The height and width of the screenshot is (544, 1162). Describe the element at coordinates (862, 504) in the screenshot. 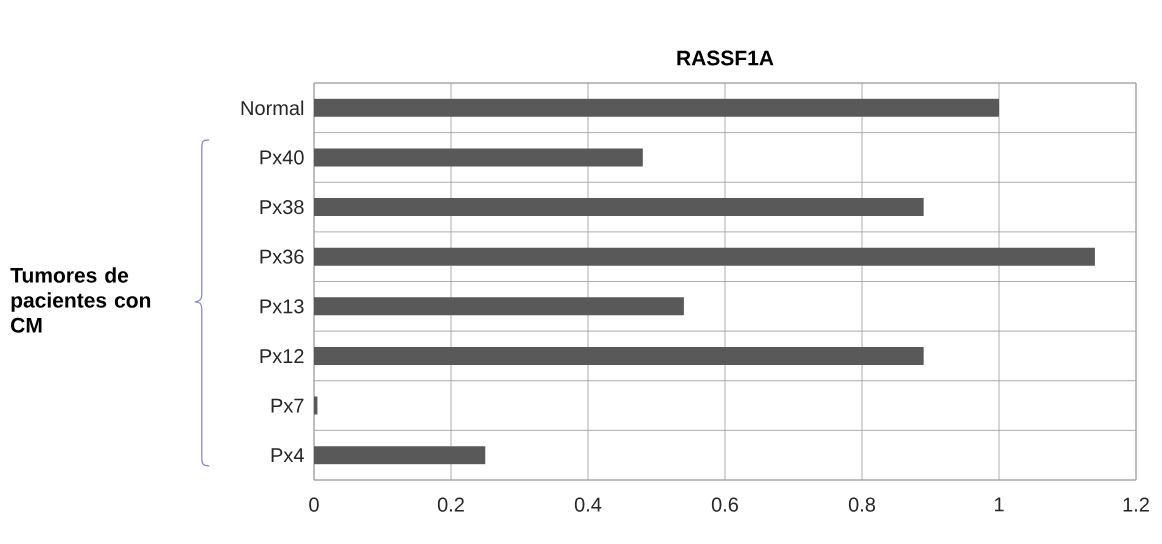

I see `x-tick-label: 0.8` at that location.